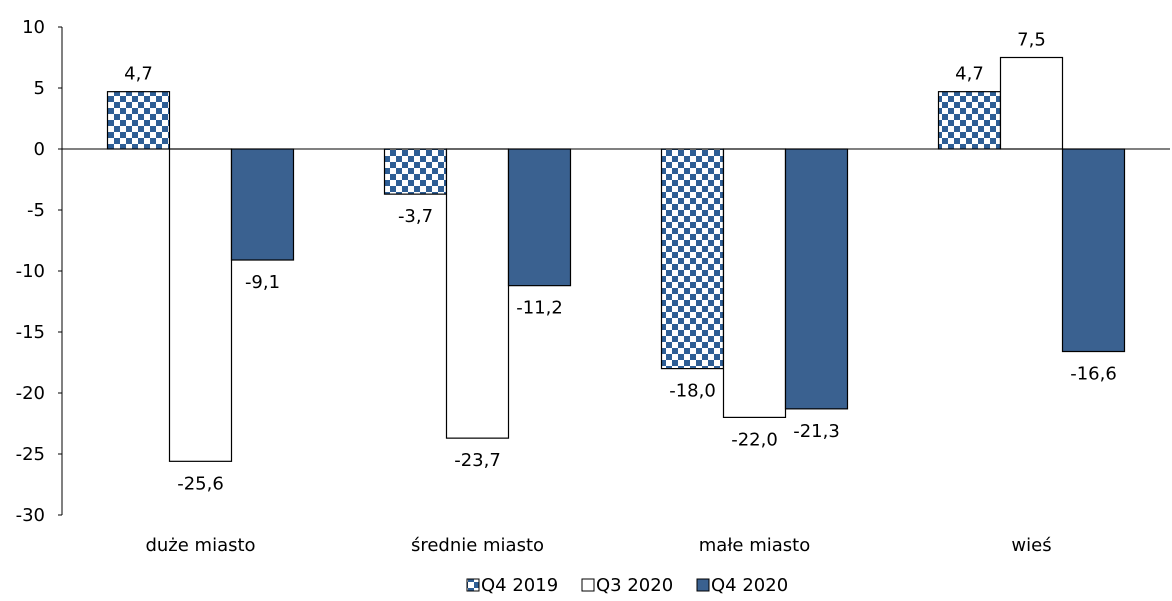 This screenshot has width=1172, height=601. What do you see at coordinates (415, 216) in the screenshot?
I see `data-label: -3,7` at bounding box center [415, 216].